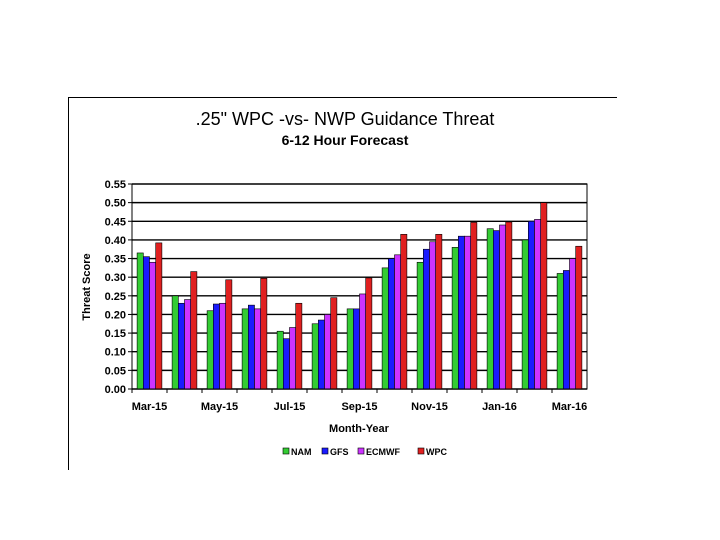  What do you see at coordinates (115, 185) in the screenshot?
I see `y-tick-label: 0.55` at bounding box center [115, 185].